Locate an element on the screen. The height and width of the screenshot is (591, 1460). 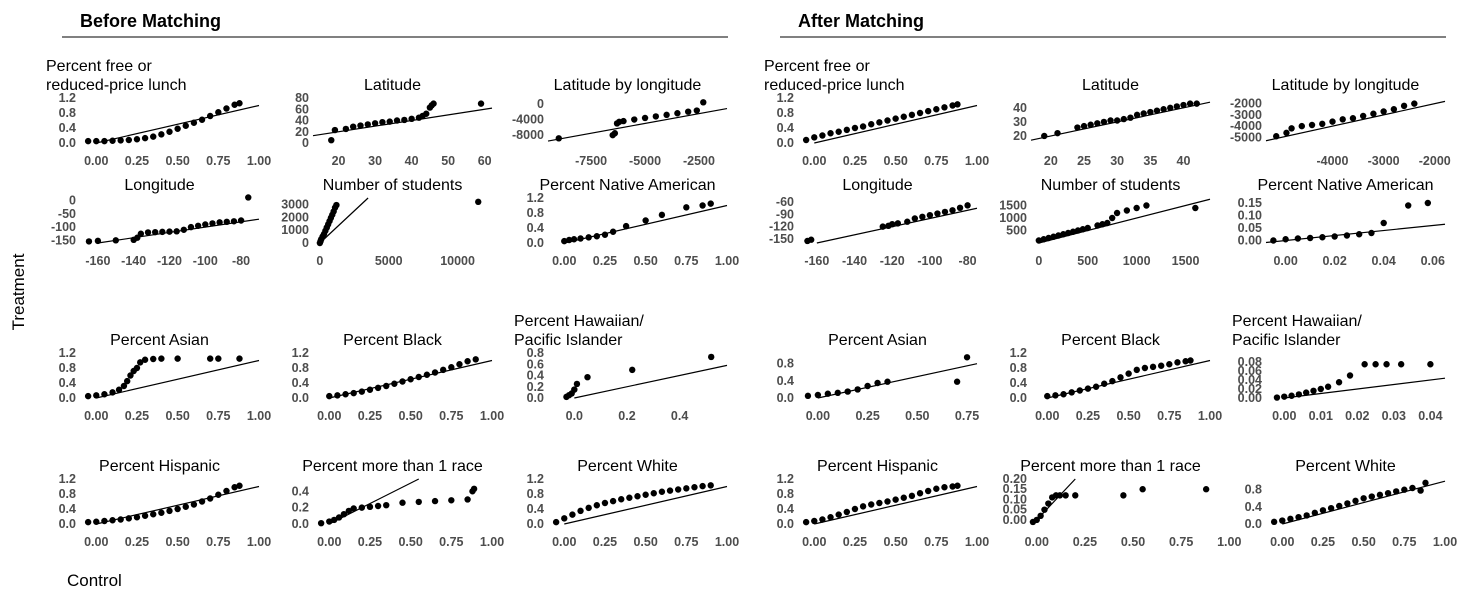
x-tick-label: -140 is located at coordinates (133, 261).